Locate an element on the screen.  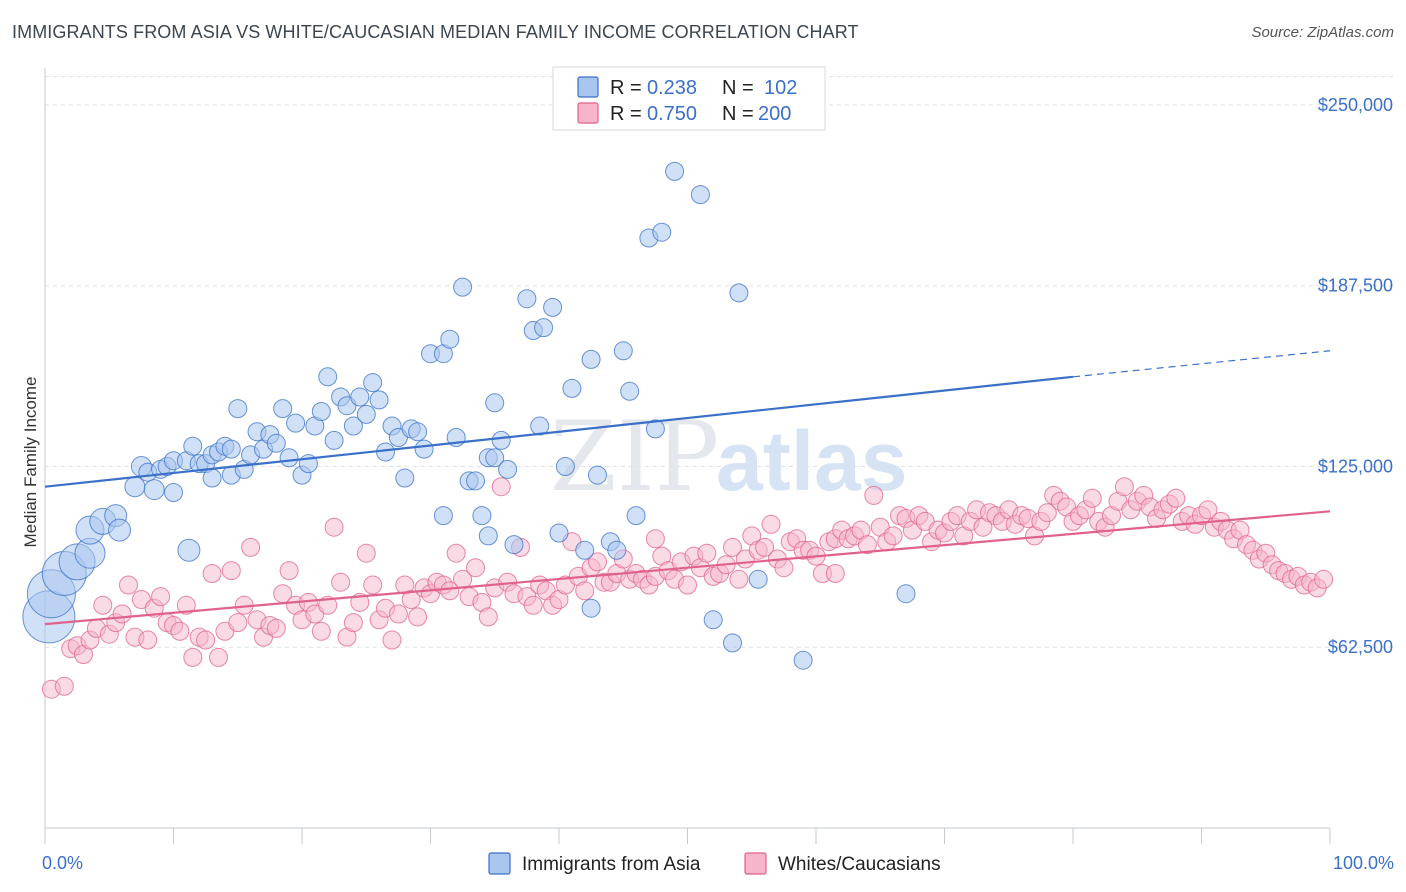
bottom-legend: Immigrants from Asia Whites/Caucasians is located at coordinates (714, 863).